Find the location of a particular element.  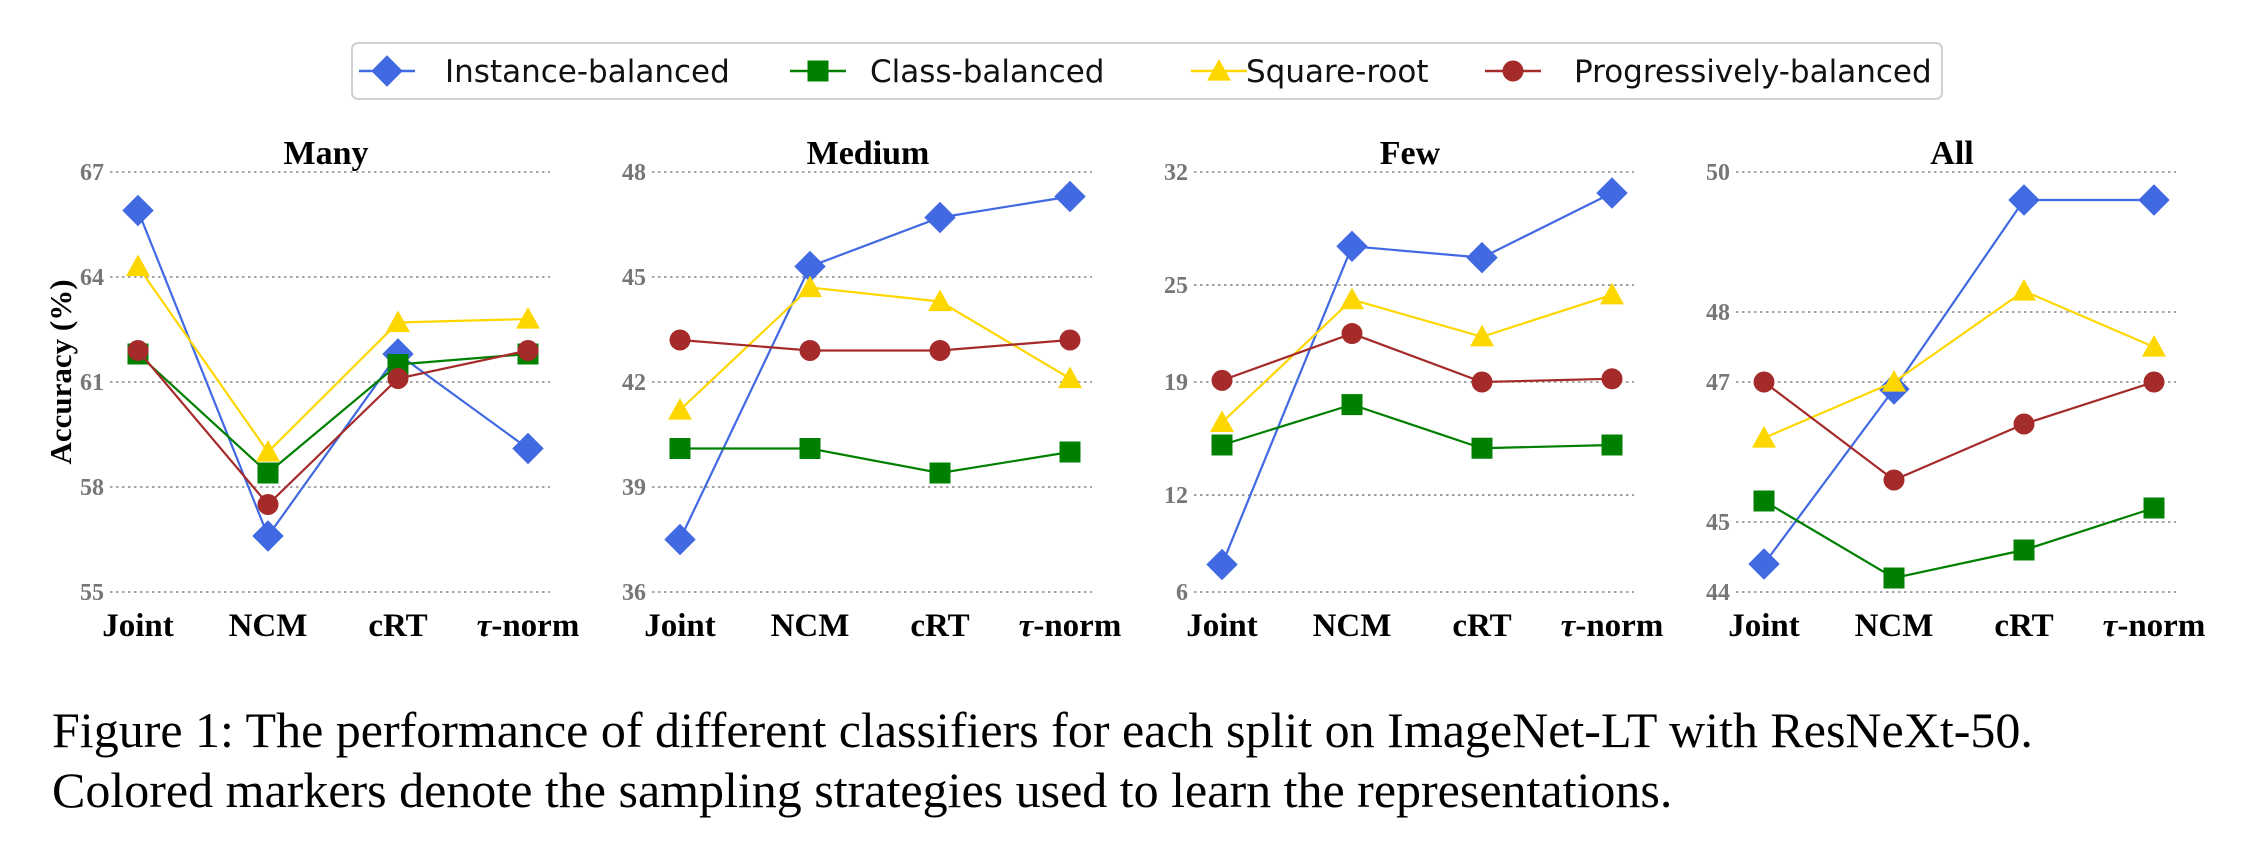

y-tick-label: 67 is located at coordinates (92, 173).